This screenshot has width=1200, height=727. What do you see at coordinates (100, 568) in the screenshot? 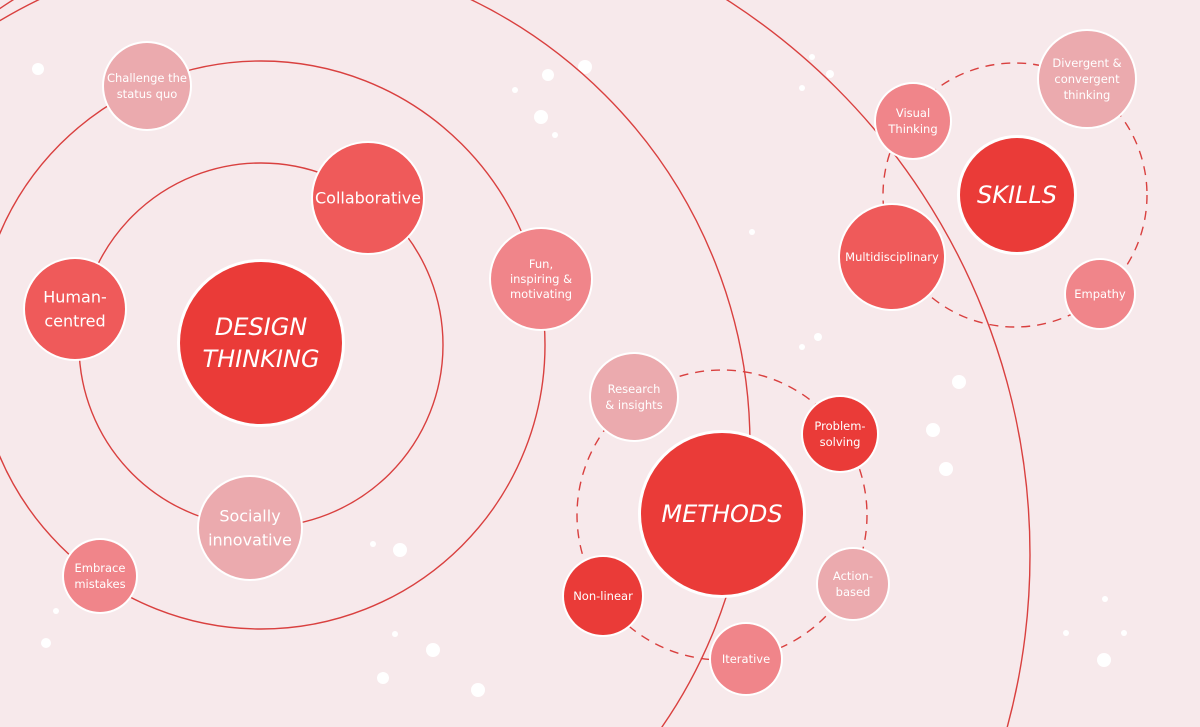
I see `node-label: Embrace` at bounding box center [100, 568].